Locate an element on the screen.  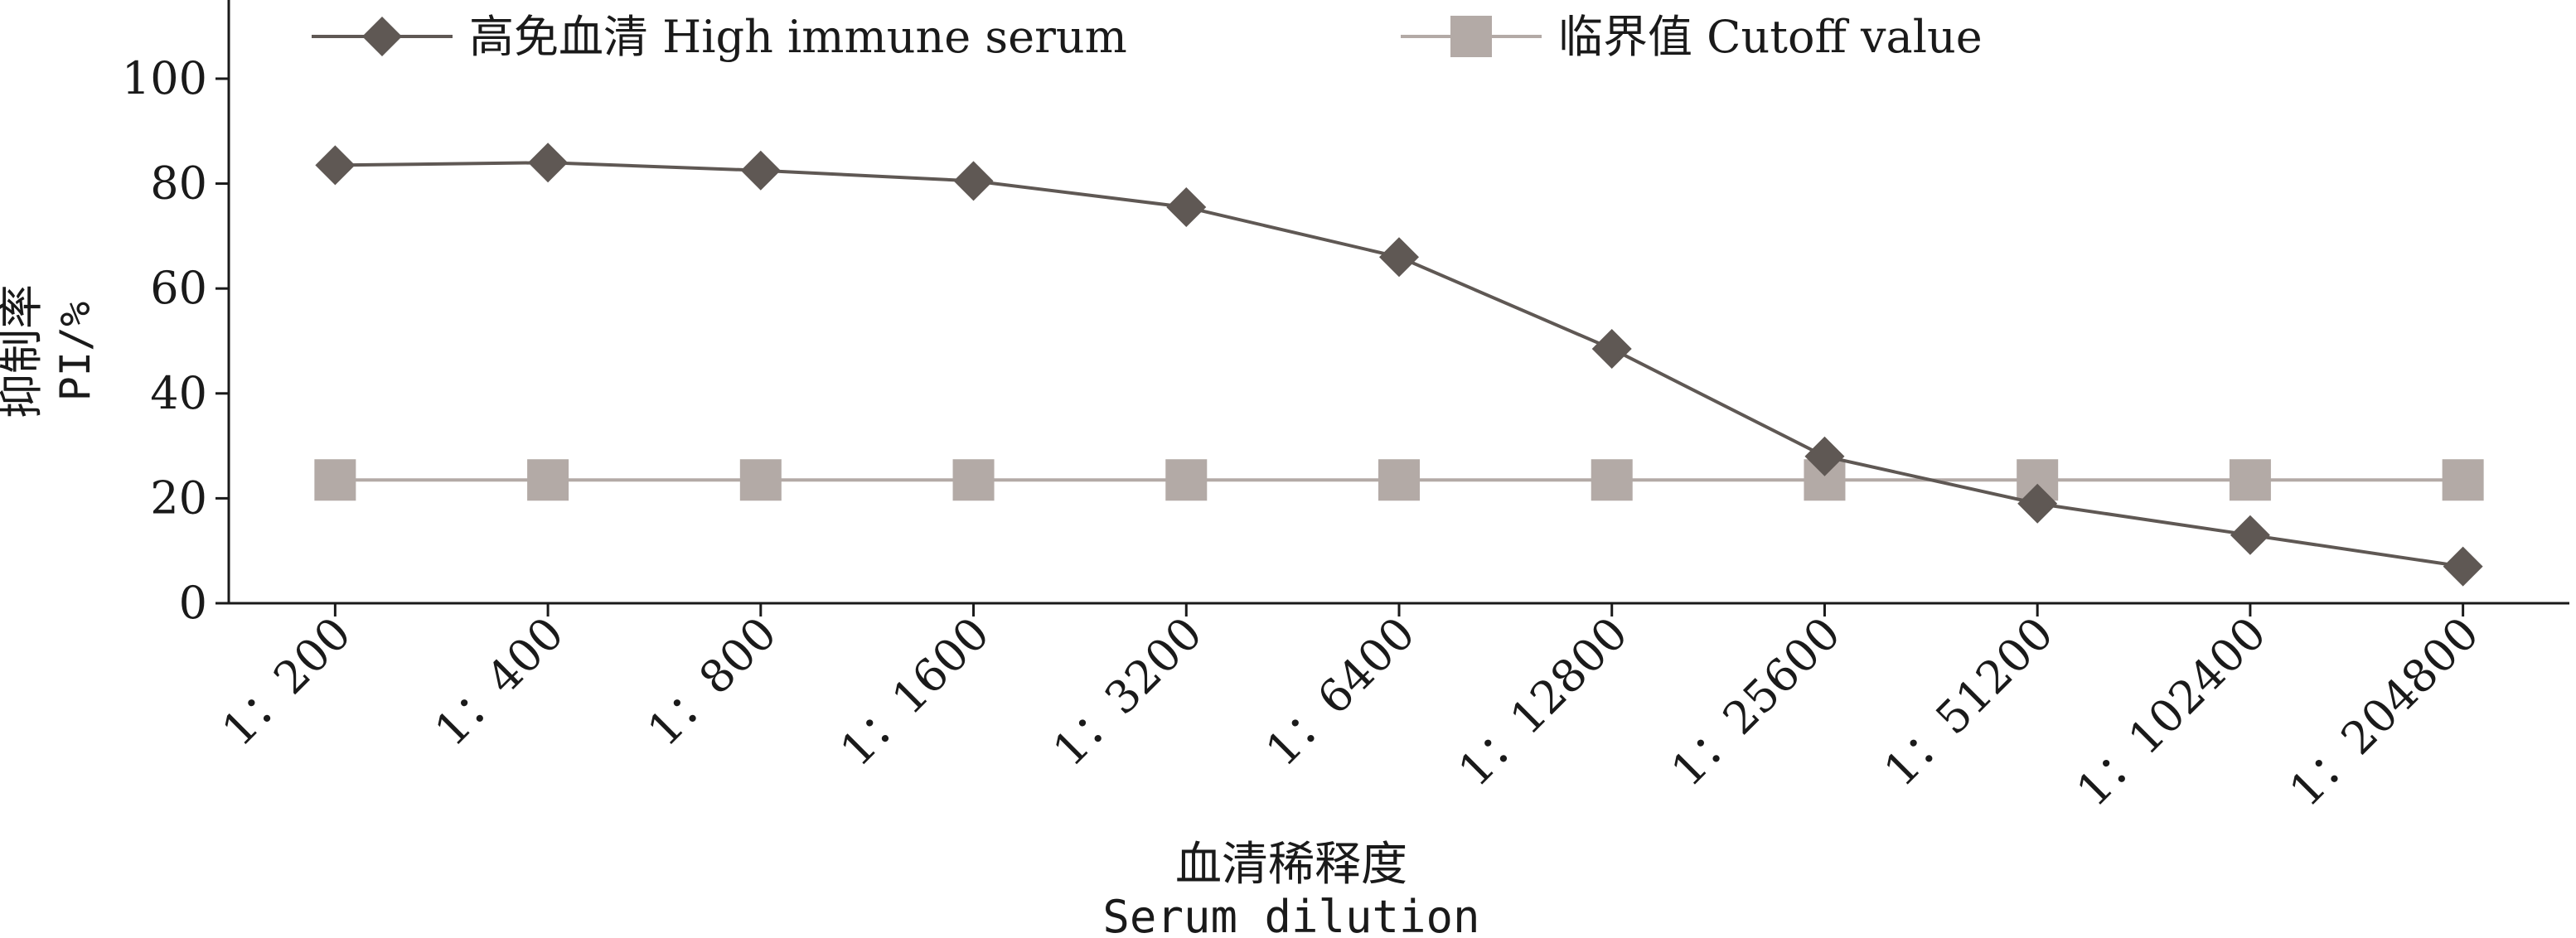
x-tick-label: 1：3200 is located at coordinates (1127, 691).